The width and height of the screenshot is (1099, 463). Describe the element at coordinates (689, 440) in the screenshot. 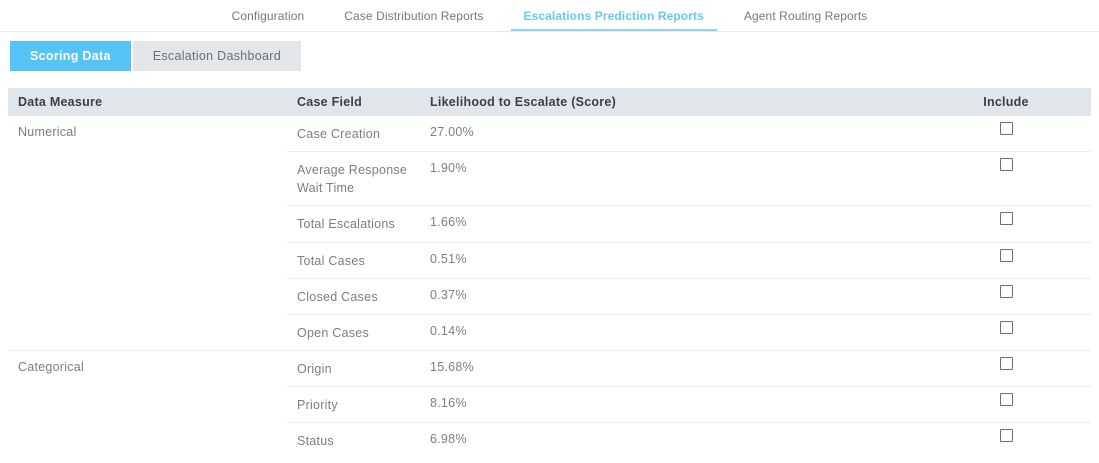

I see `table-row: Status 6.98%` at that location.